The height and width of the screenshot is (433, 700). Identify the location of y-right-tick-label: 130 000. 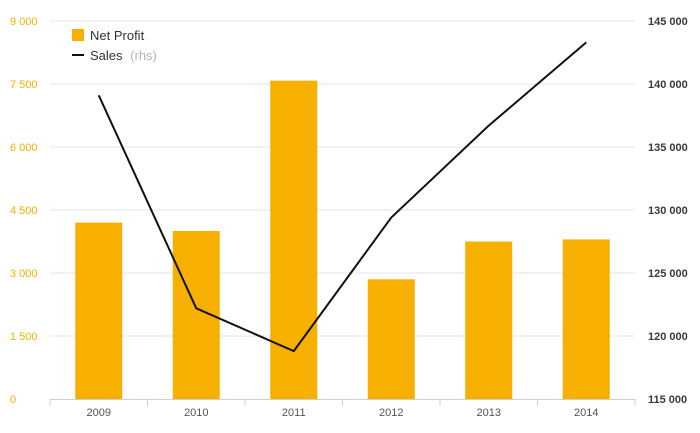
(668, 211).